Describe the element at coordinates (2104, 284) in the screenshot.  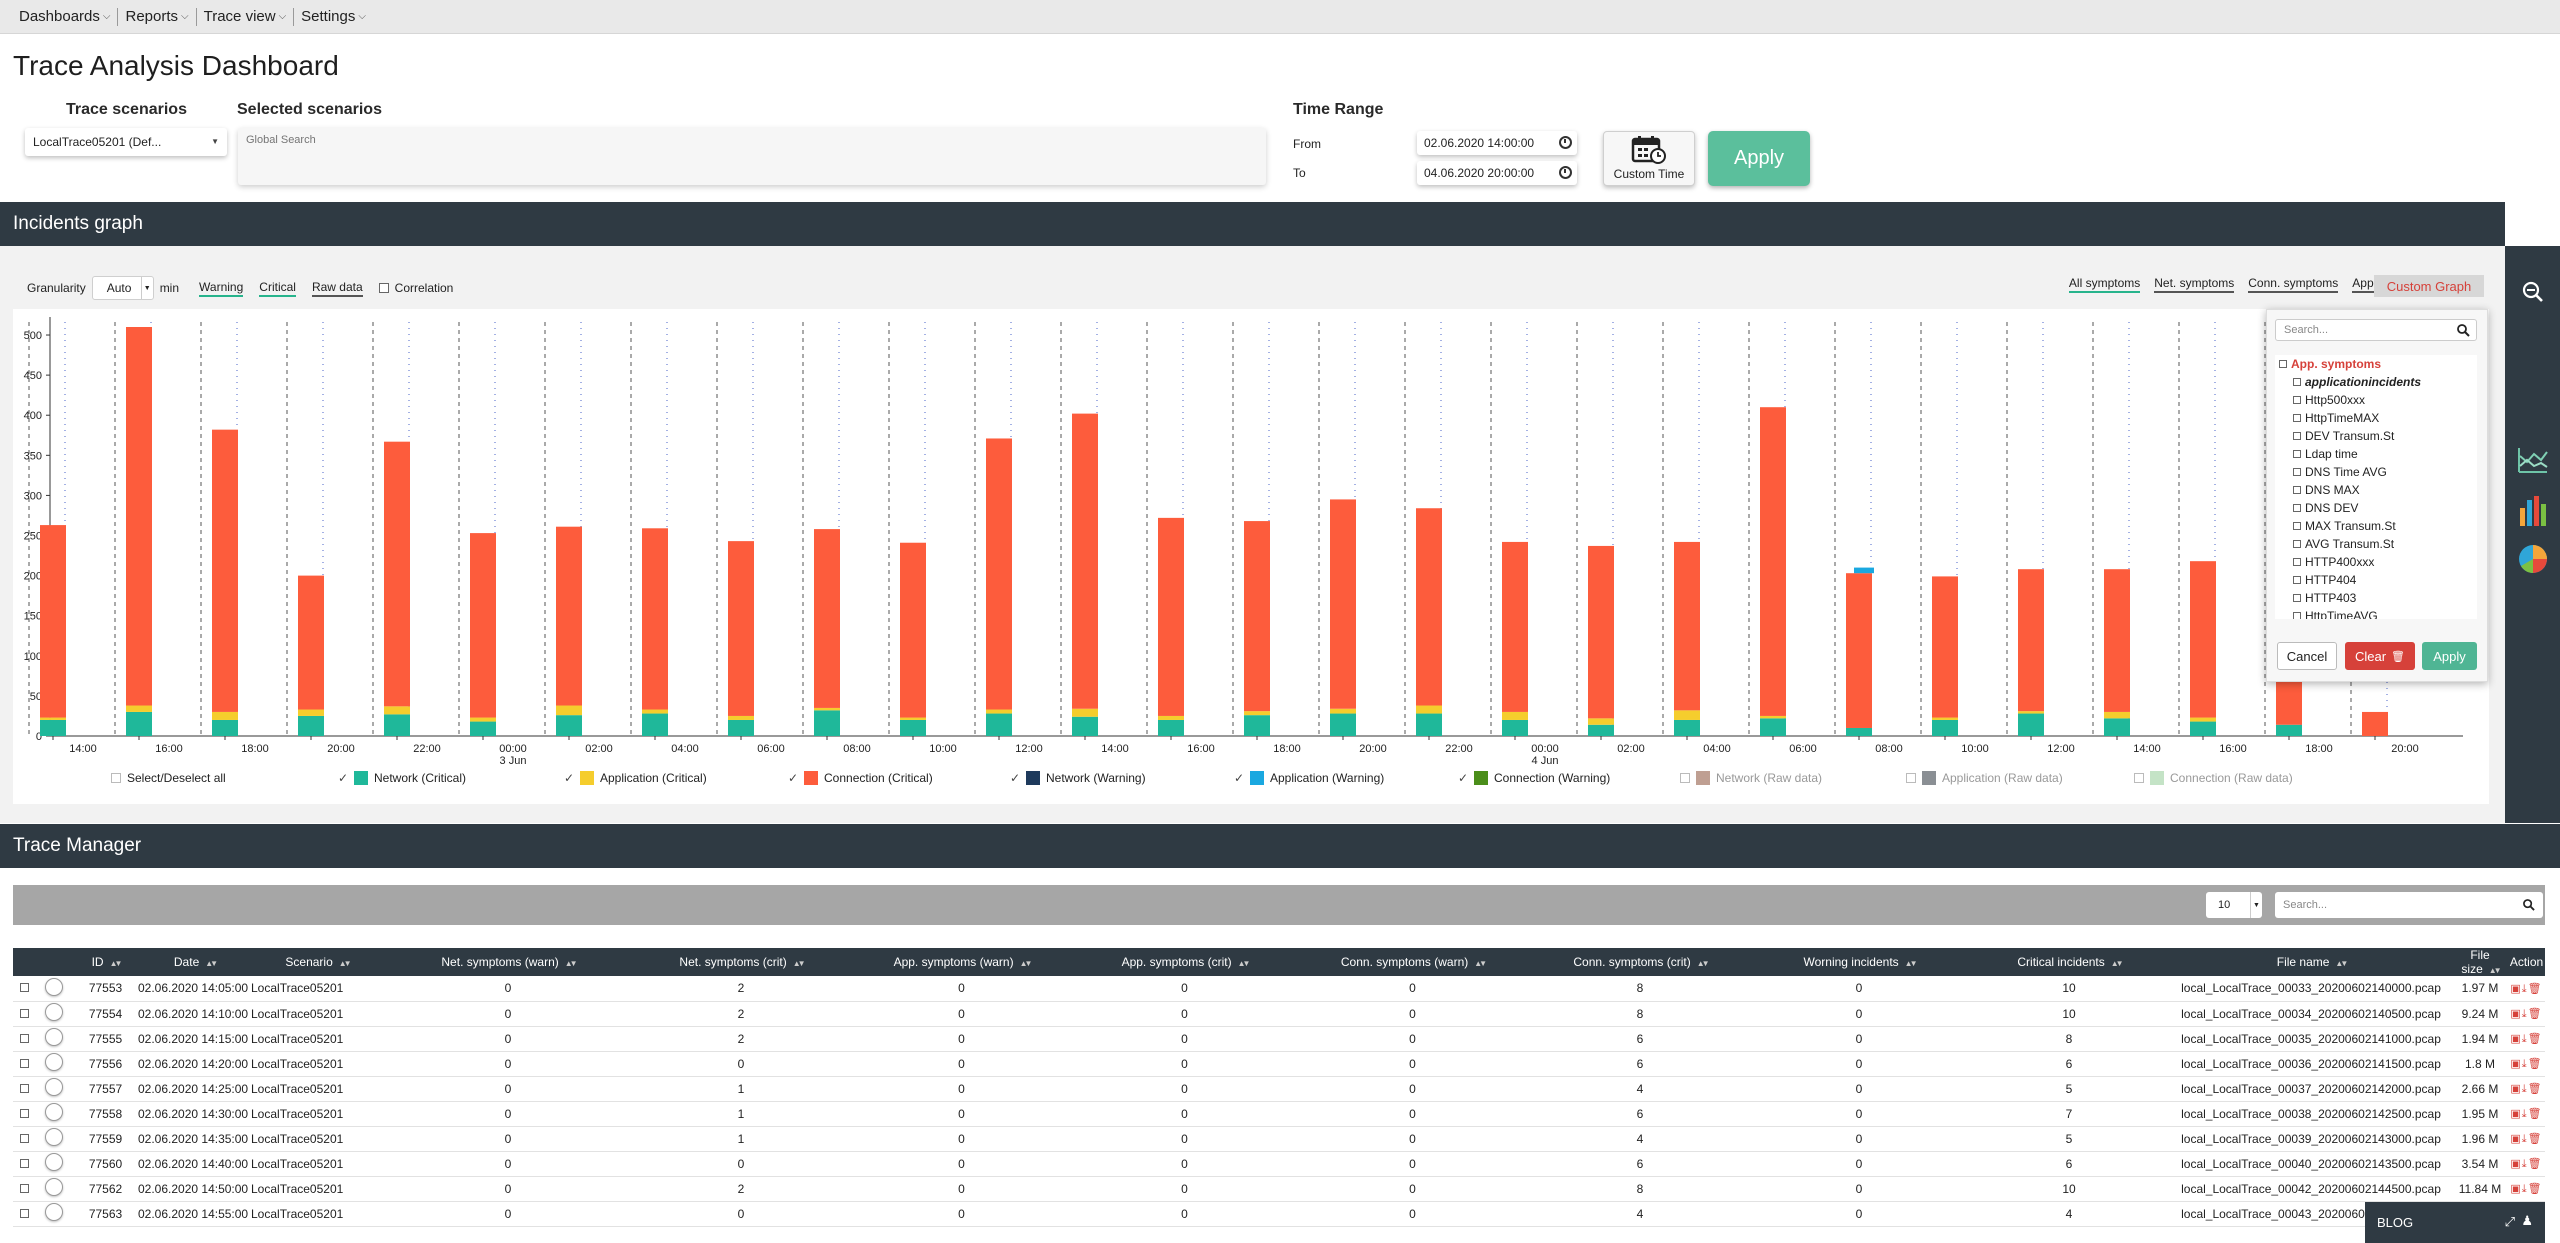
I see `tab-all-symptoms: All symptoms` at that location.